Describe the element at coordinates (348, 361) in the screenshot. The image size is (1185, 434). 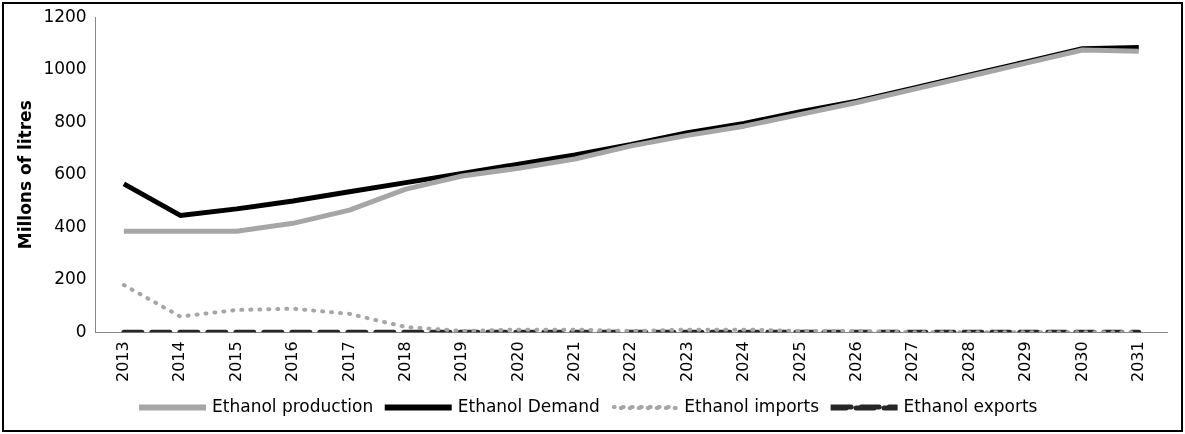
I see `x-tick-label: 2017` at that location.